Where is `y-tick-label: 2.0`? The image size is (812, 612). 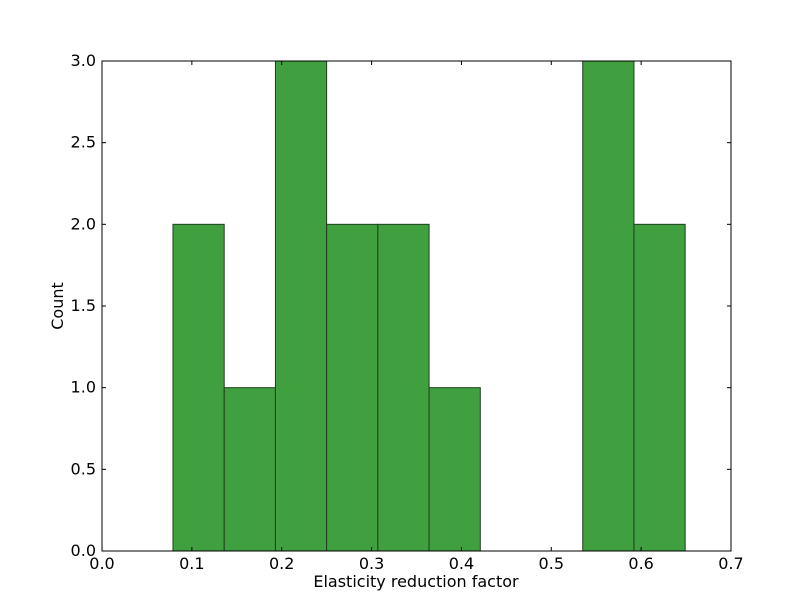 y-tick-label: 2.0 is located at coordinates (83, 223).